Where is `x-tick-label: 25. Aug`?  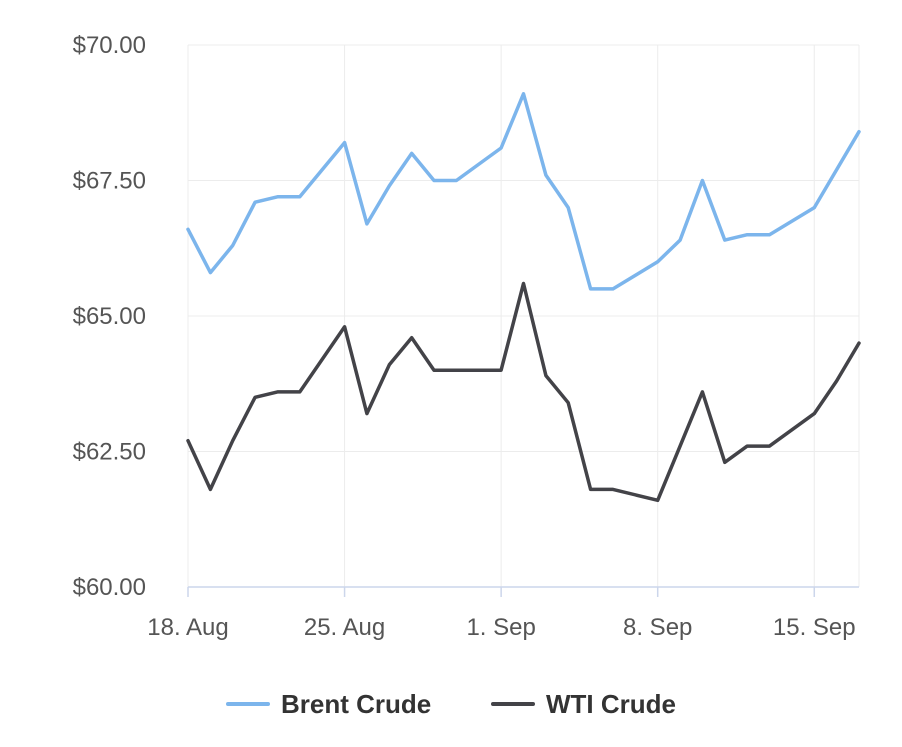 x-tick-label: 25. Aug is located at coordinates (344, 627).